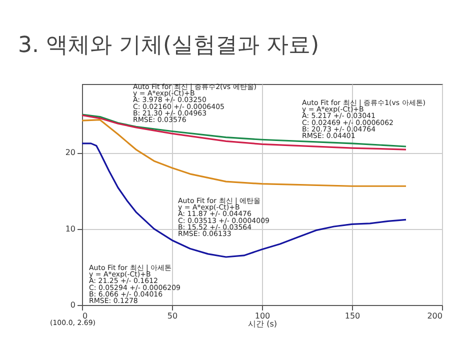 Image resolution: width=474 pixels, height=355 pixels. I want to click on x-tick-label: 100, so click(262, 316).